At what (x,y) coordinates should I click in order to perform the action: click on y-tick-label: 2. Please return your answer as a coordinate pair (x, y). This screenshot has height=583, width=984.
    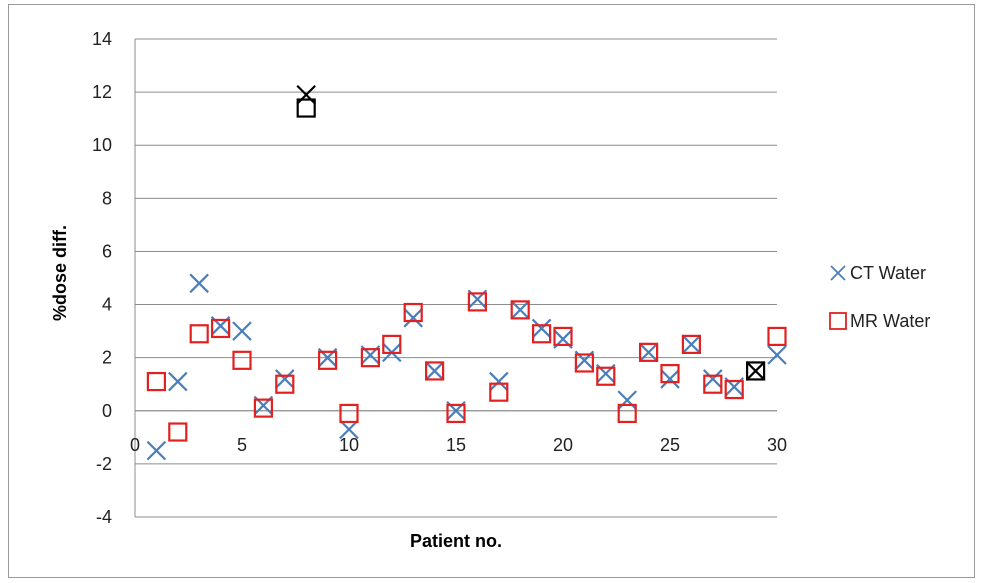
    Looking at the image, I should click on (107, 358).